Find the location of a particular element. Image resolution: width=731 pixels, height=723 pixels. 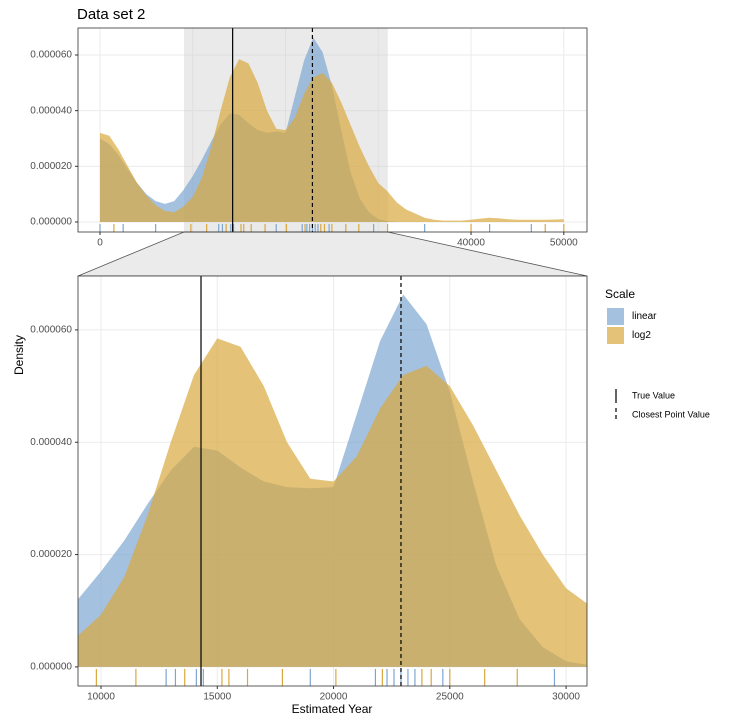

legend-label: True Value is located at coordinates (653, 395).